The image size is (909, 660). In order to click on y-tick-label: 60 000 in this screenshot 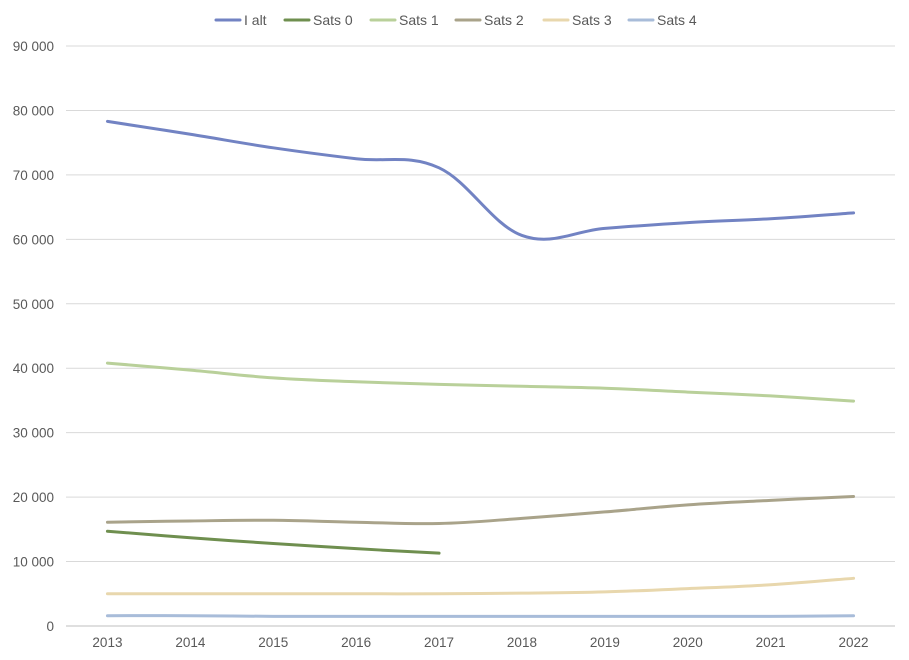, I will do `click(33, 239)`.